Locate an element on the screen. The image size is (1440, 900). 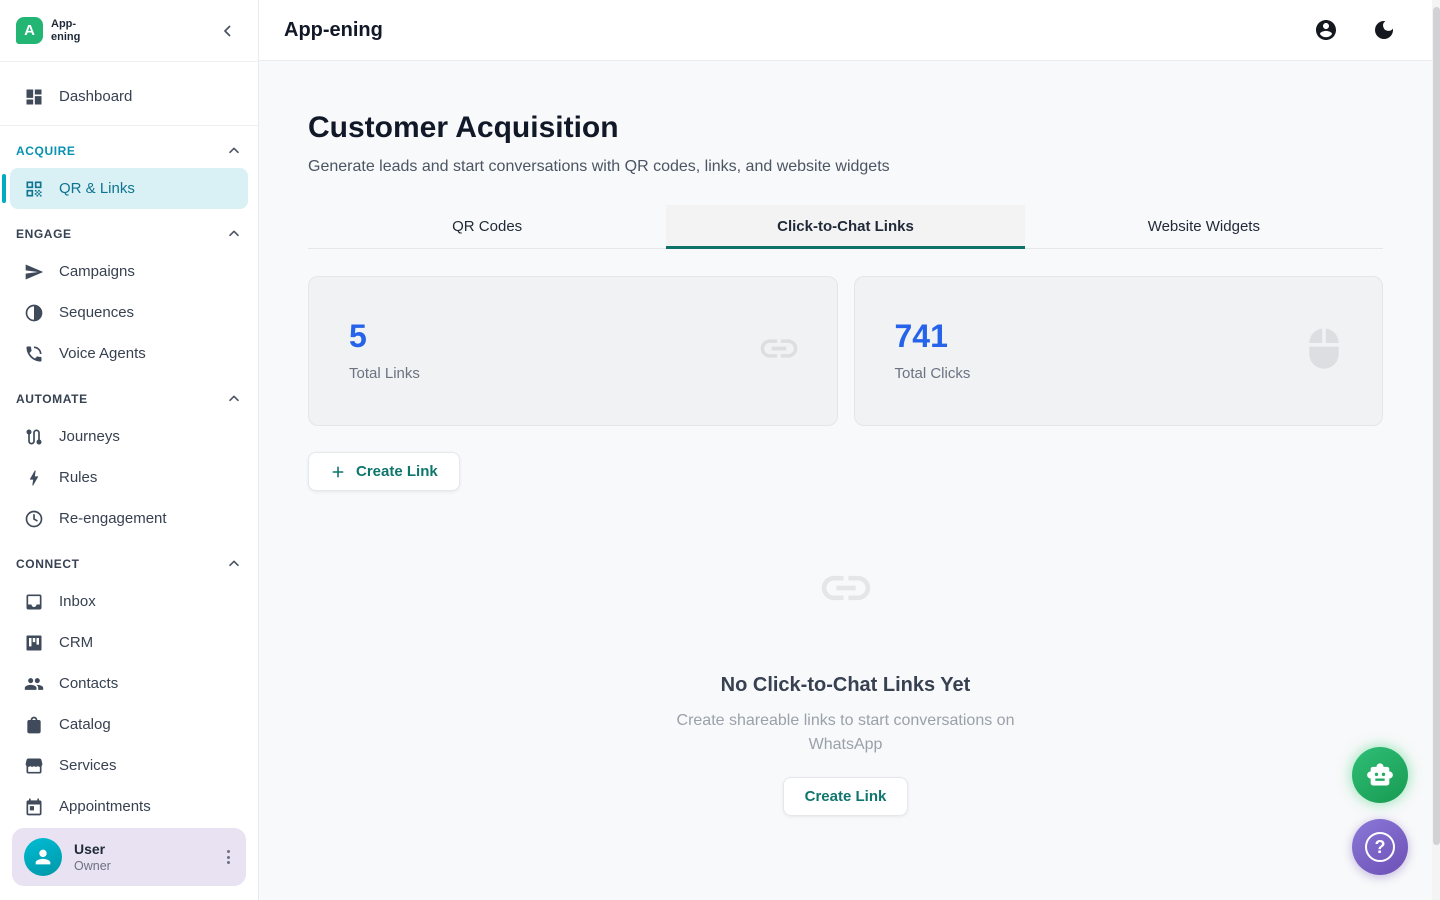
sidebar-item-label: Inbox is located at coordinates (77, 601).